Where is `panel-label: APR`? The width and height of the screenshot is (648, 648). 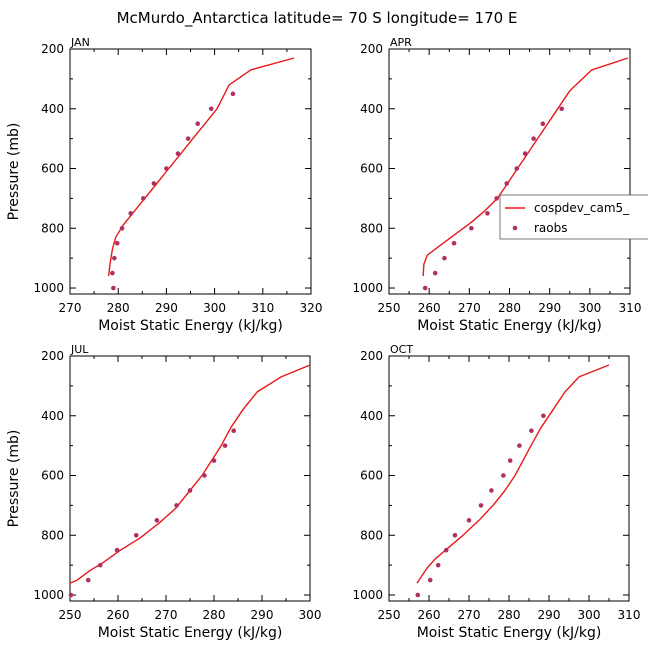
panel-label: APR is located at coordinates (401, 42).